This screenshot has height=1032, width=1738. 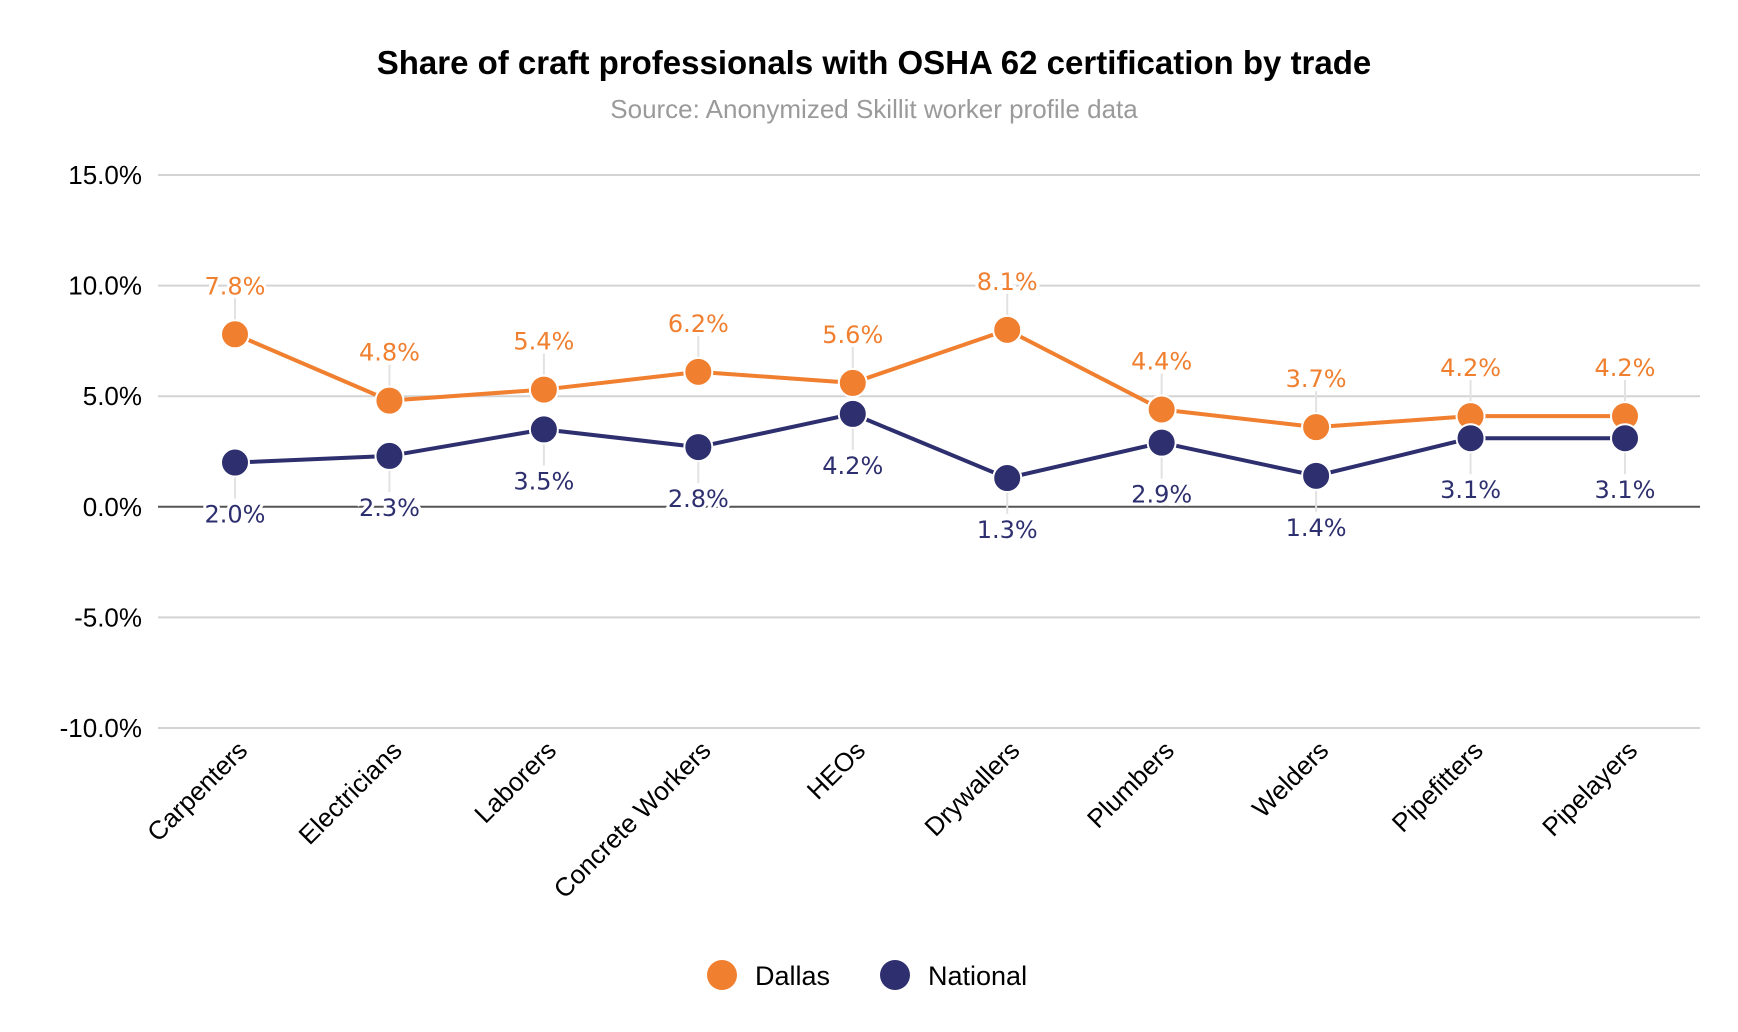 What do you see at coordinates (929, 378) in the screenshot?
I see `series-line-dallas` at bounding box center [929, 378].